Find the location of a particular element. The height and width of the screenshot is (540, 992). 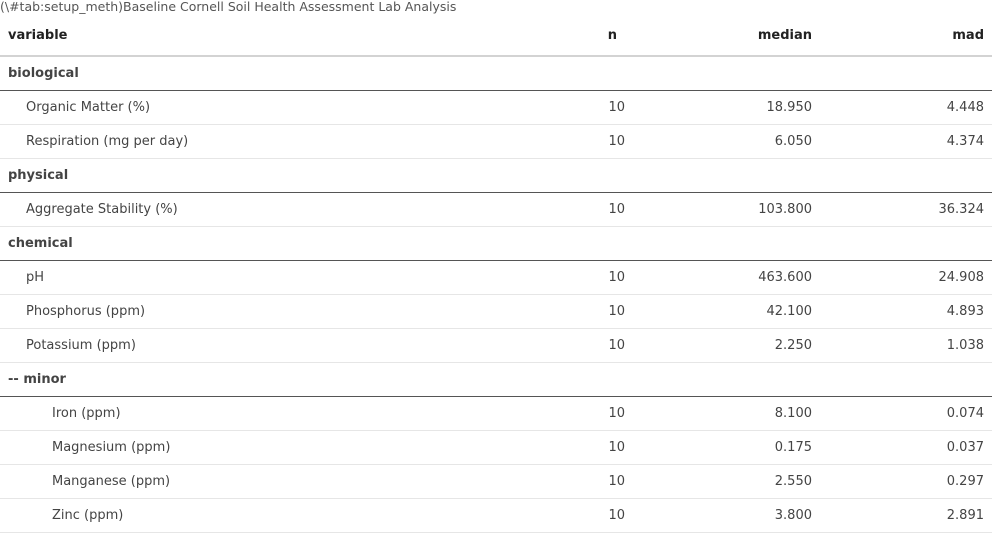

cell-mad: 0.297 is located at coordinates (906, 481).